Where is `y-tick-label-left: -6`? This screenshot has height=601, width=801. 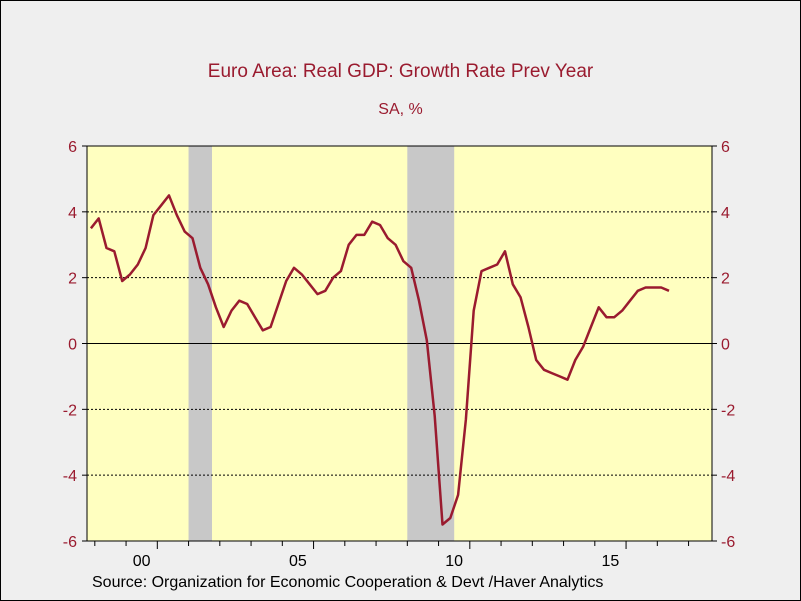
y-tick-label-left: -6 is located at coordinates (70, 542).